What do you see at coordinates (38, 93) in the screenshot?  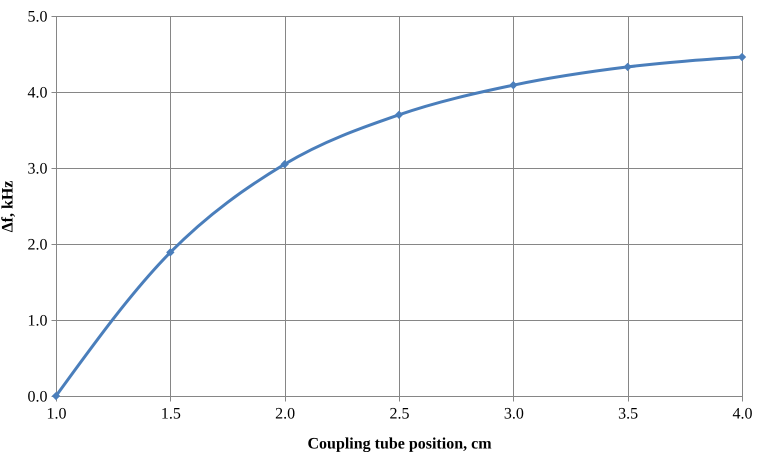 I see `y-tick-label: 4.0` at bounding box center [38, 93].